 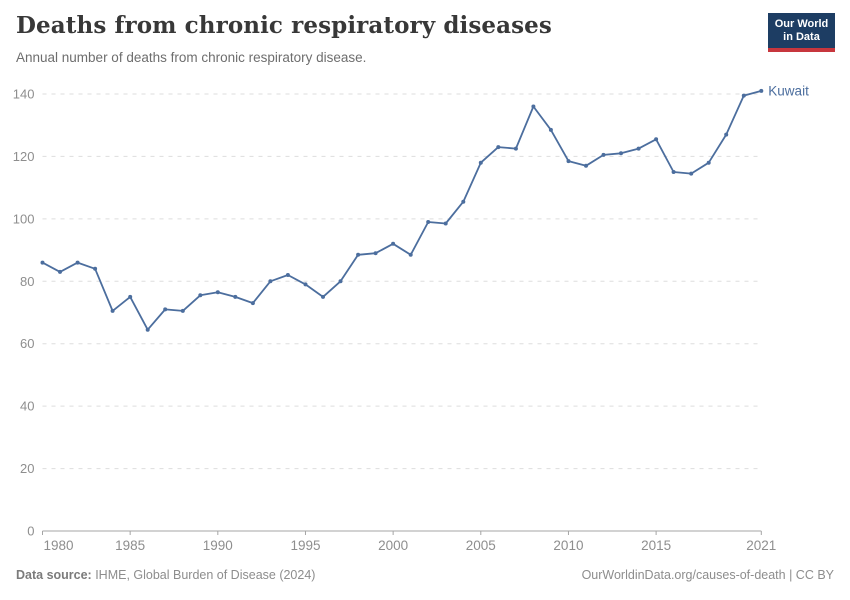 What do you see at coordinates (409, 542) in the screenshot?
I see `x-axis: 1980 1985 1990 1995 2000 2005 2010 2015 2021` at bounding box center [409, 542].